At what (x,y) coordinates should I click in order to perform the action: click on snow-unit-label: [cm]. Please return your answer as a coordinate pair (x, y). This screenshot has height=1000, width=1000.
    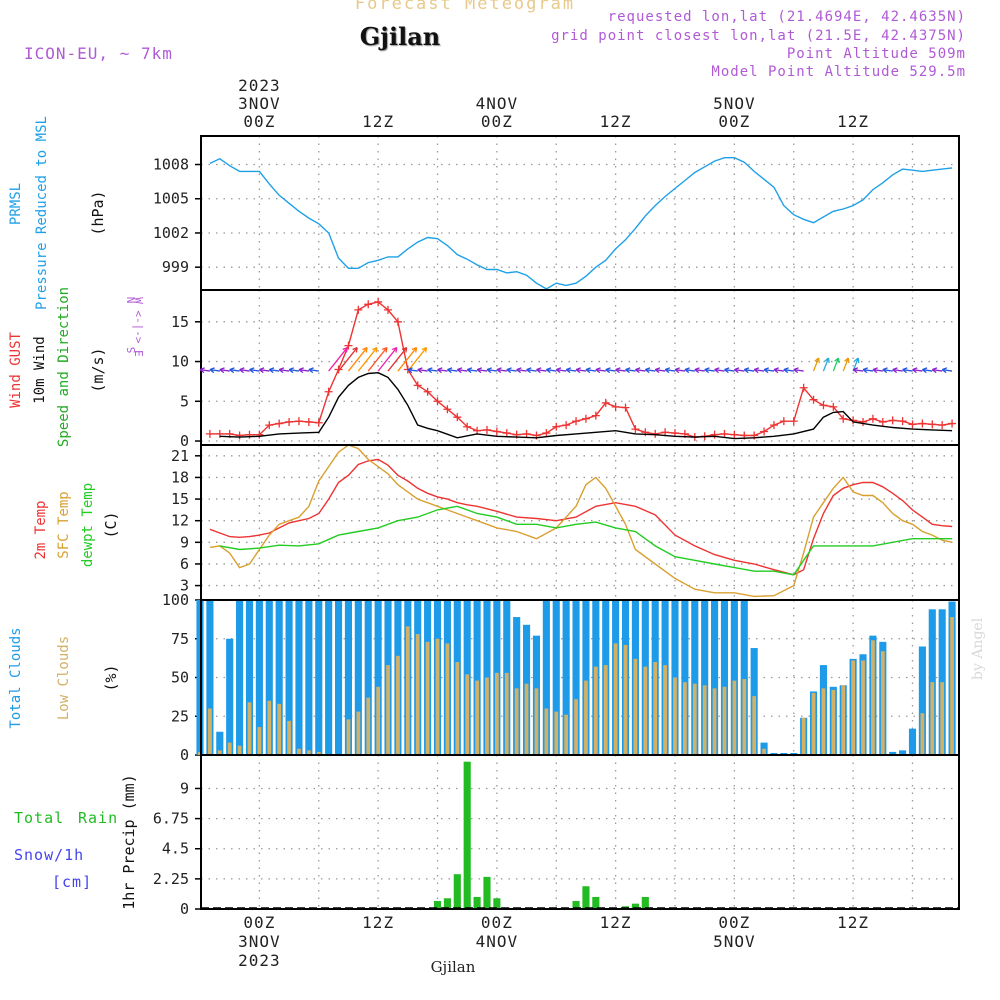
    Looking at the image, I should click on (72, 882).